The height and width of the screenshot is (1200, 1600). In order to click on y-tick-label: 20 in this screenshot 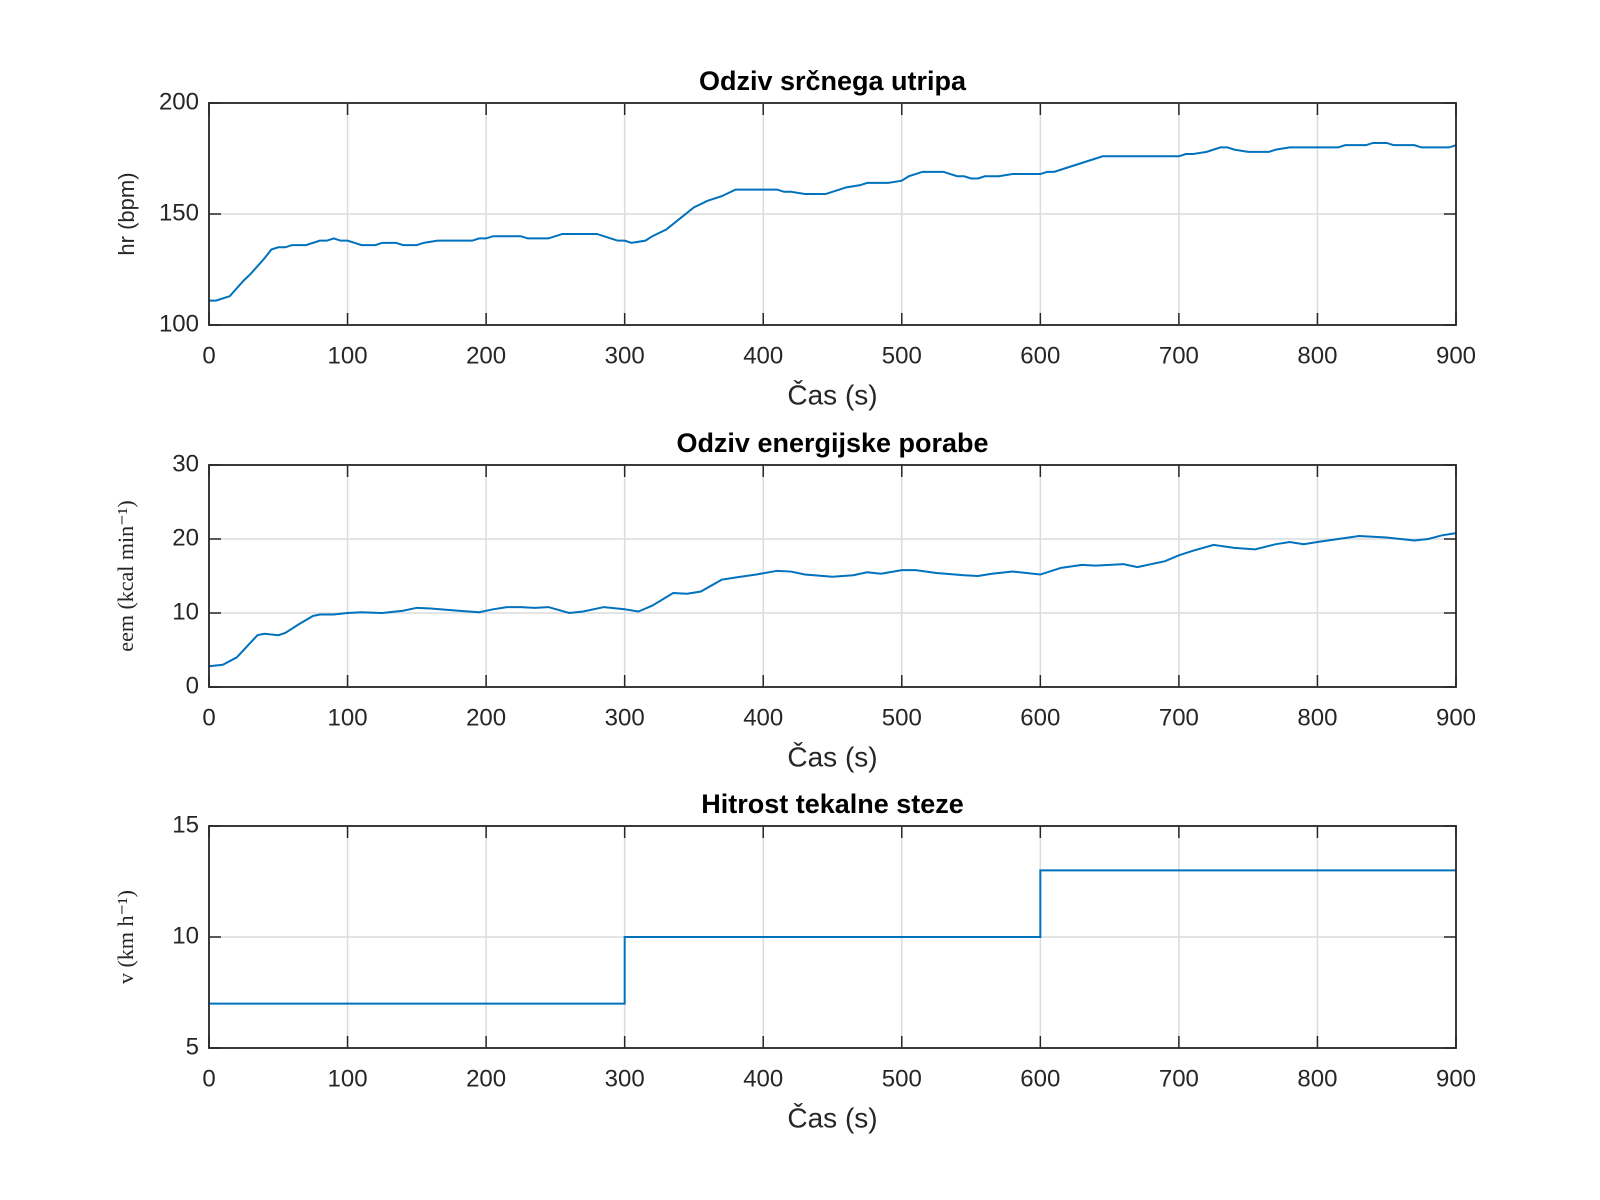, I will do `click(185, 537)`.